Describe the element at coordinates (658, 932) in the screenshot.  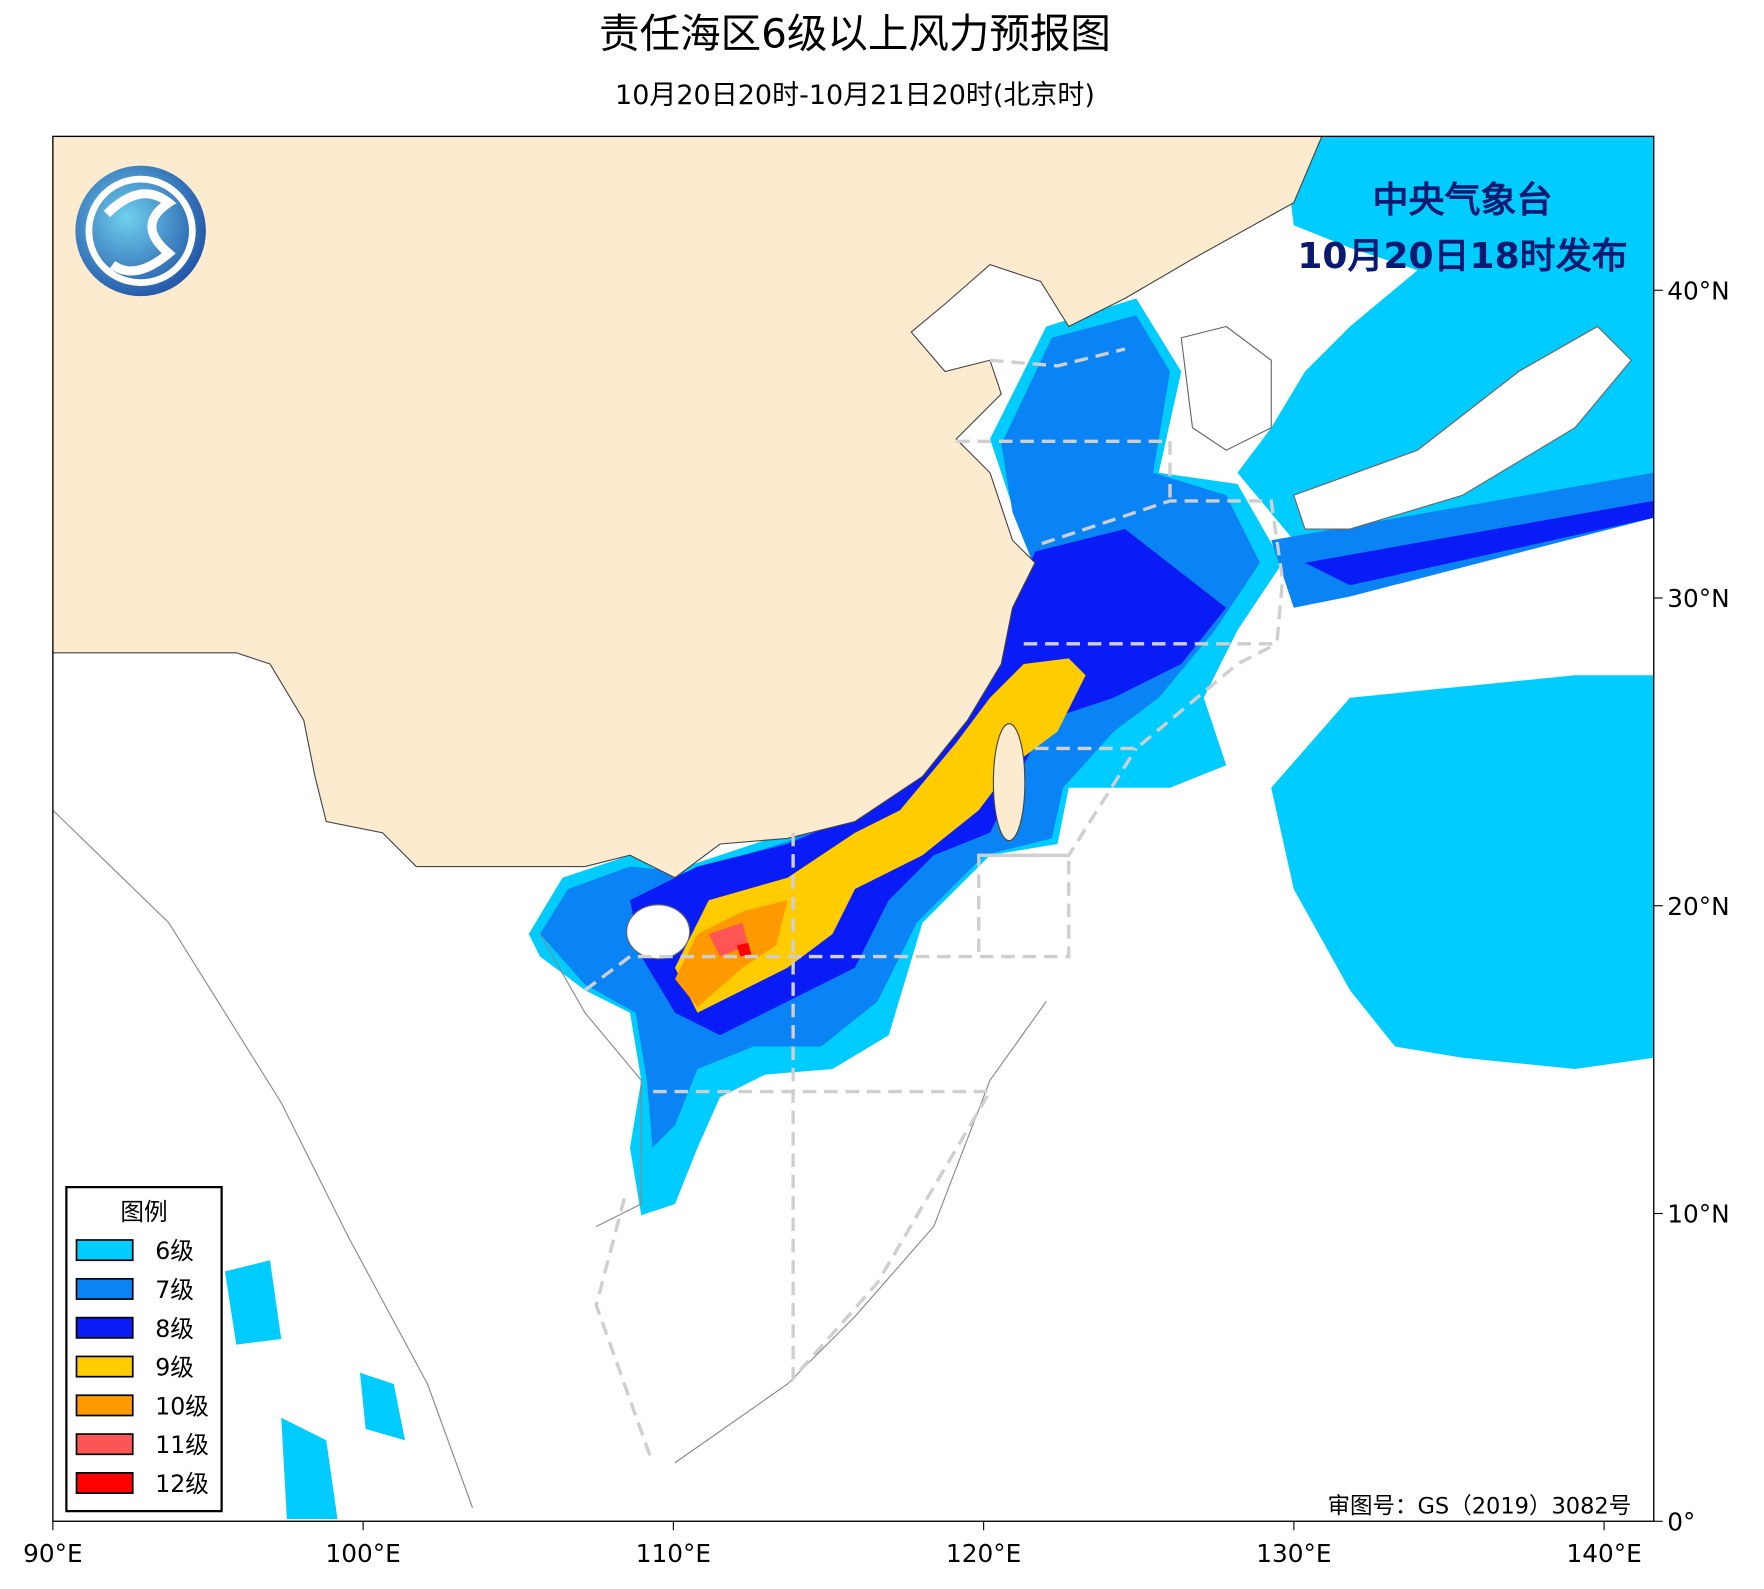
I see `hainan` at that location.